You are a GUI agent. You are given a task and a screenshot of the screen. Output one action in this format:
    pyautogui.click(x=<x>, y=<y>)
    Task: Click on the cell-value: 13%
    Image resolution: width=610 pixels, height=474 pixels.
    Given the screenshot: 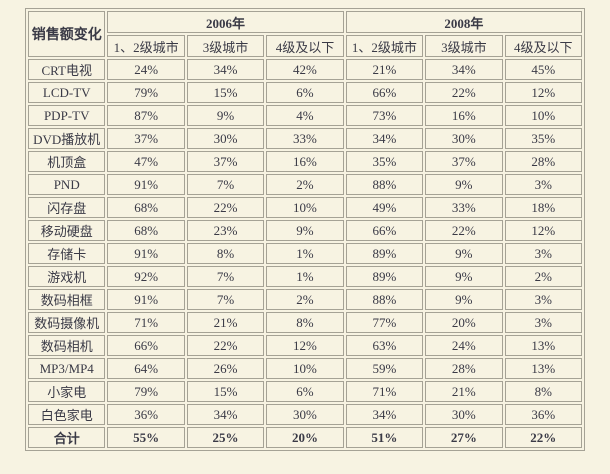 What is the action you would take?
    pyautogui.click(x=543, y=368)
    